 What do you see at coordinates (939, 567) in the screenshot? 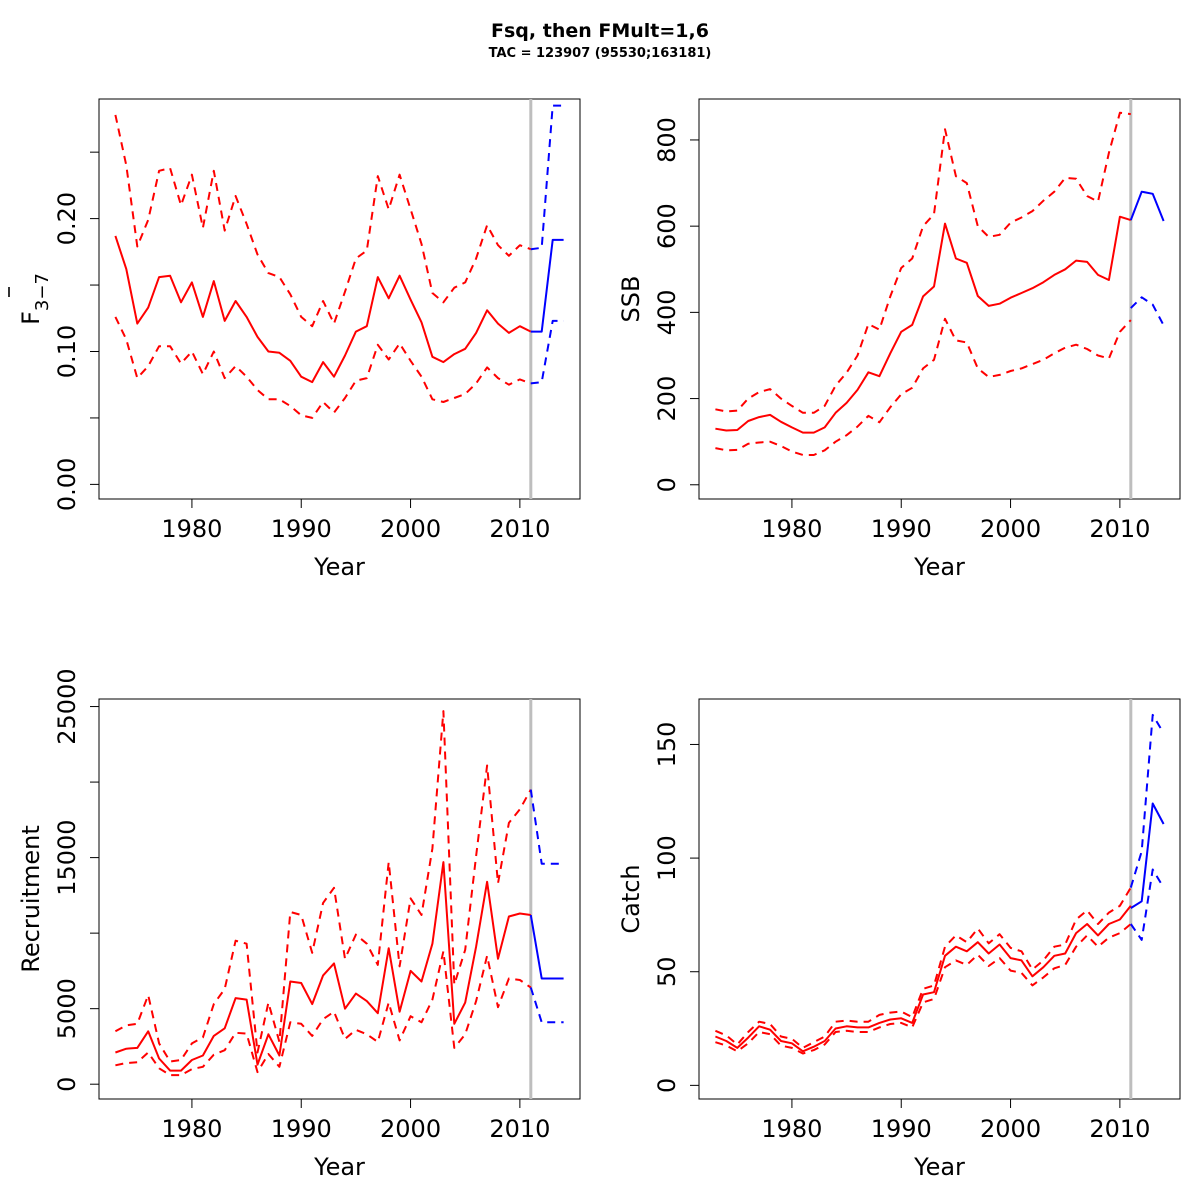
I see `ssb-x-axis-label: Year` at bounding box center [939, 567].